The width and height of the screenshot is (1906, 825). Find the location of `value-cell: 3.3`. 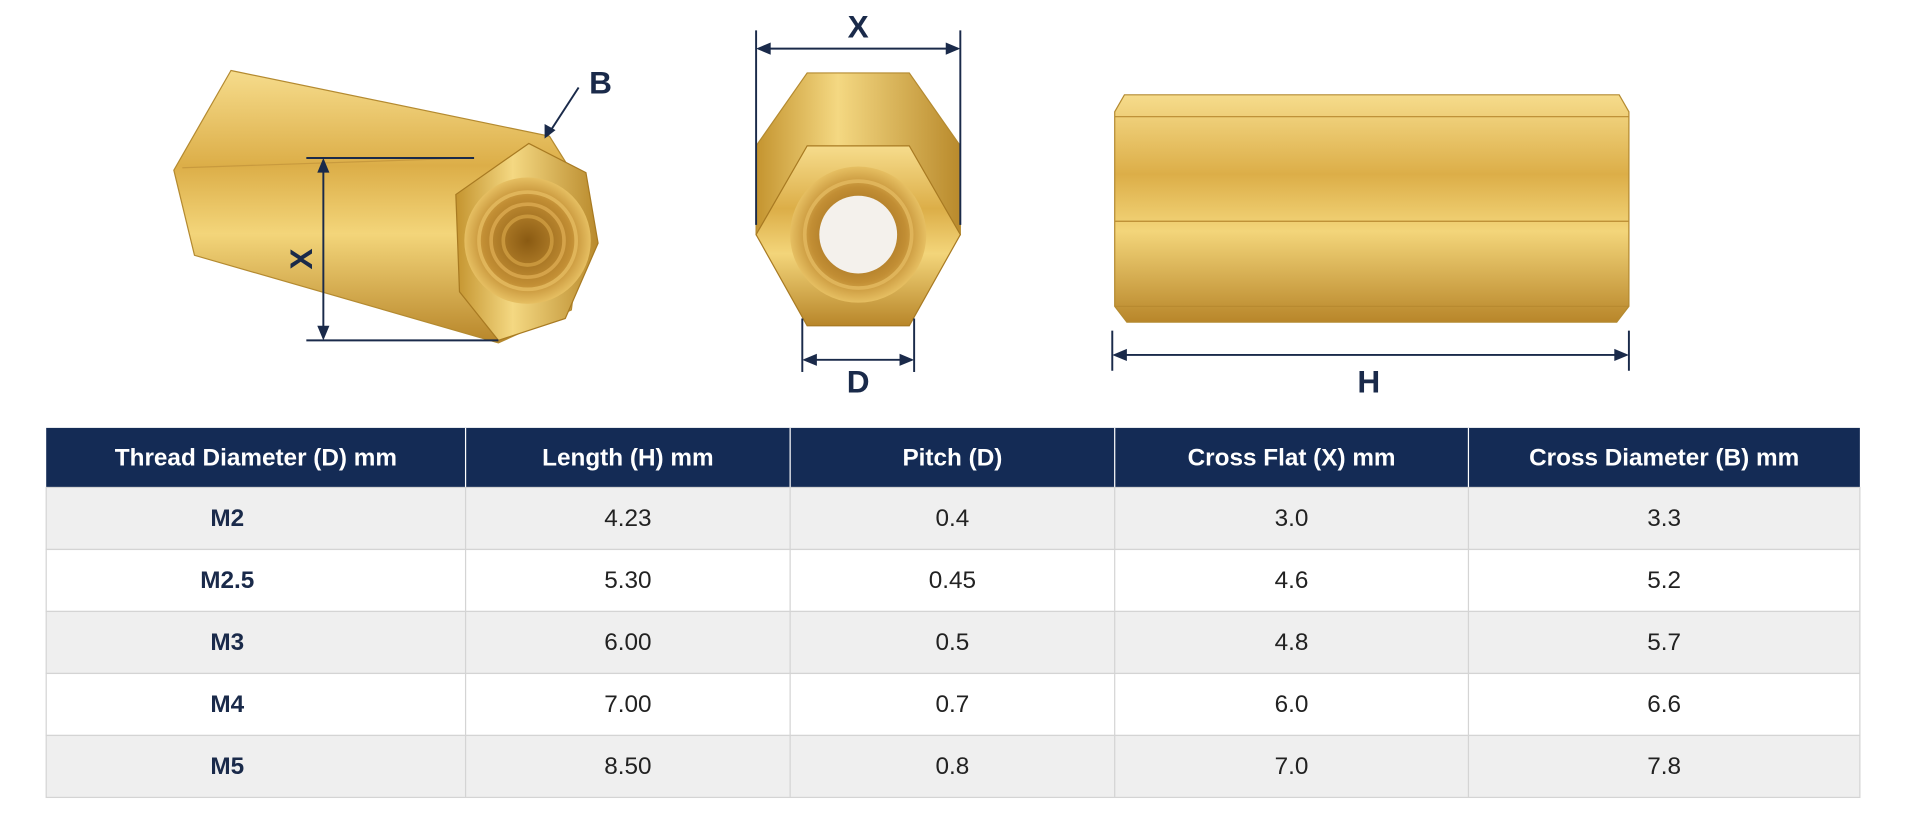

value-cell: 3.3 is located at coordinates (1664, 518).